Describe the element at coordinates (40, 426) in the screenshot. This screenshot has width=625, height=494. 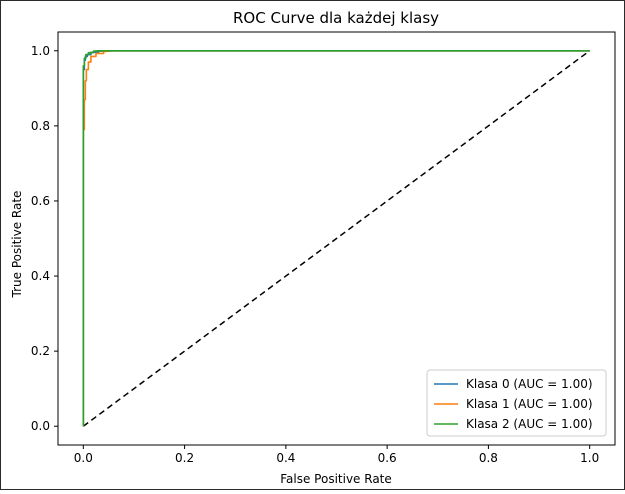
I see `y-tick-label: 0.0` at that location.